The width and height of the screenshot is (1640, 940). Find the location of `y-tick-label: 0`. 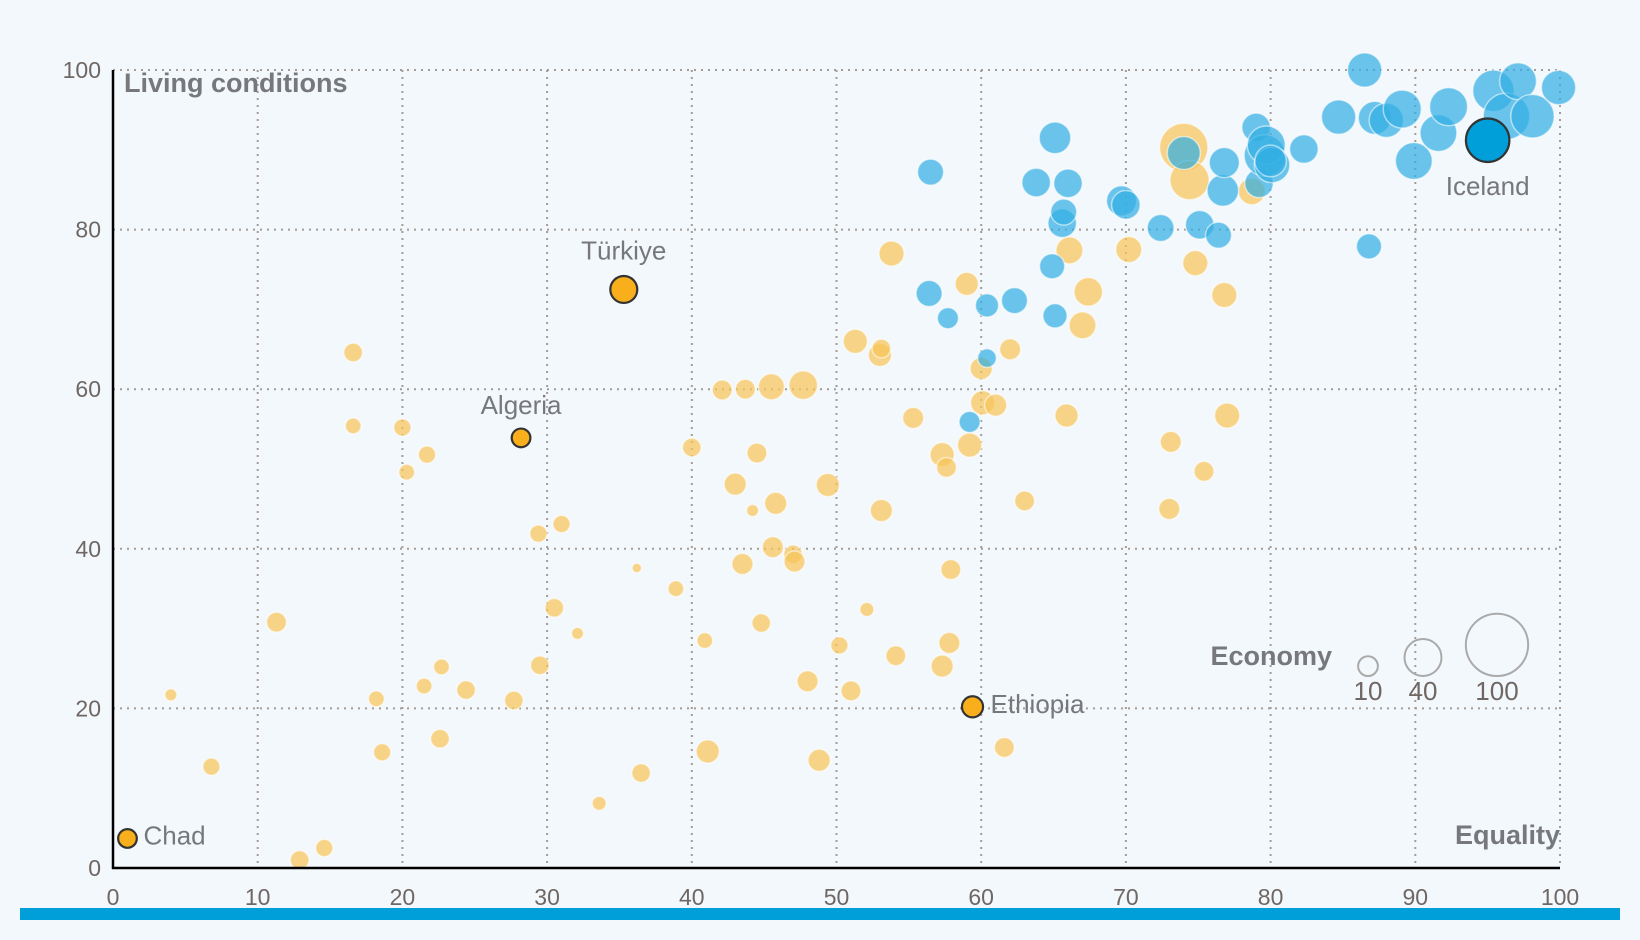

y-tick-label: 0 is located at coordinates (94, 868).